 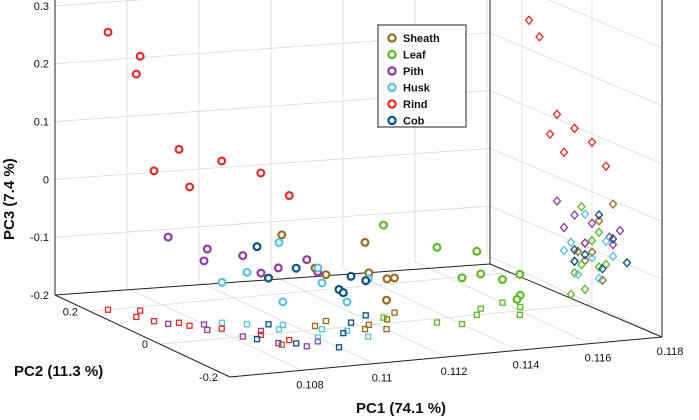 What do you see at coordinates (46, 180) in the screenshot?
I see `z-tick-label: 0` at bounding box center [46, 180].